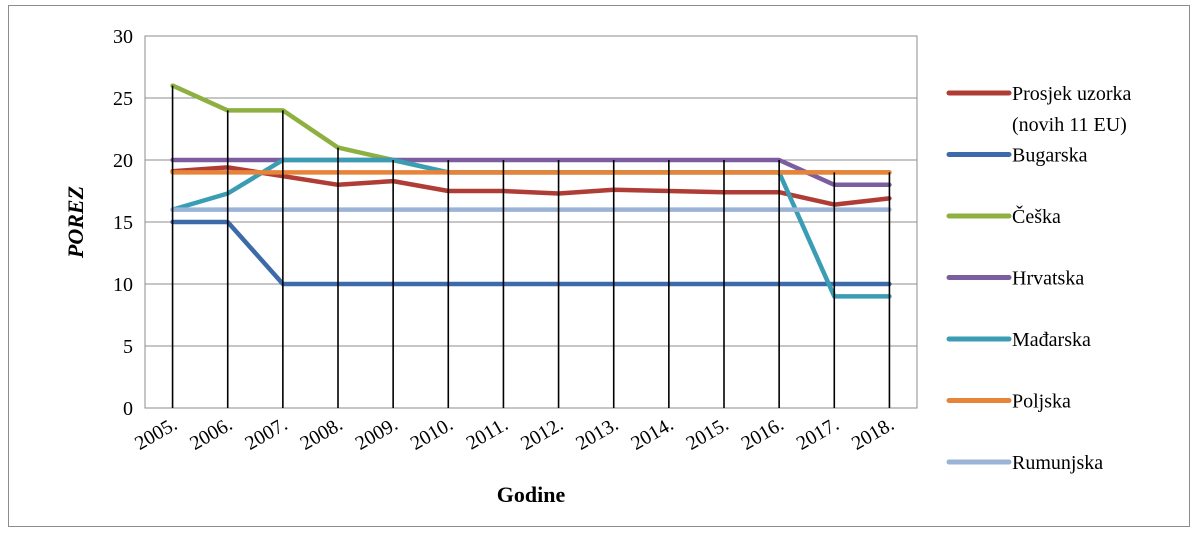  What do you see at coordinates (1039, 109) in the screenshot?
I see `legend-item-0: Prosjek uzorka (novih 11 EU)` at bounding box center [1039, 109].